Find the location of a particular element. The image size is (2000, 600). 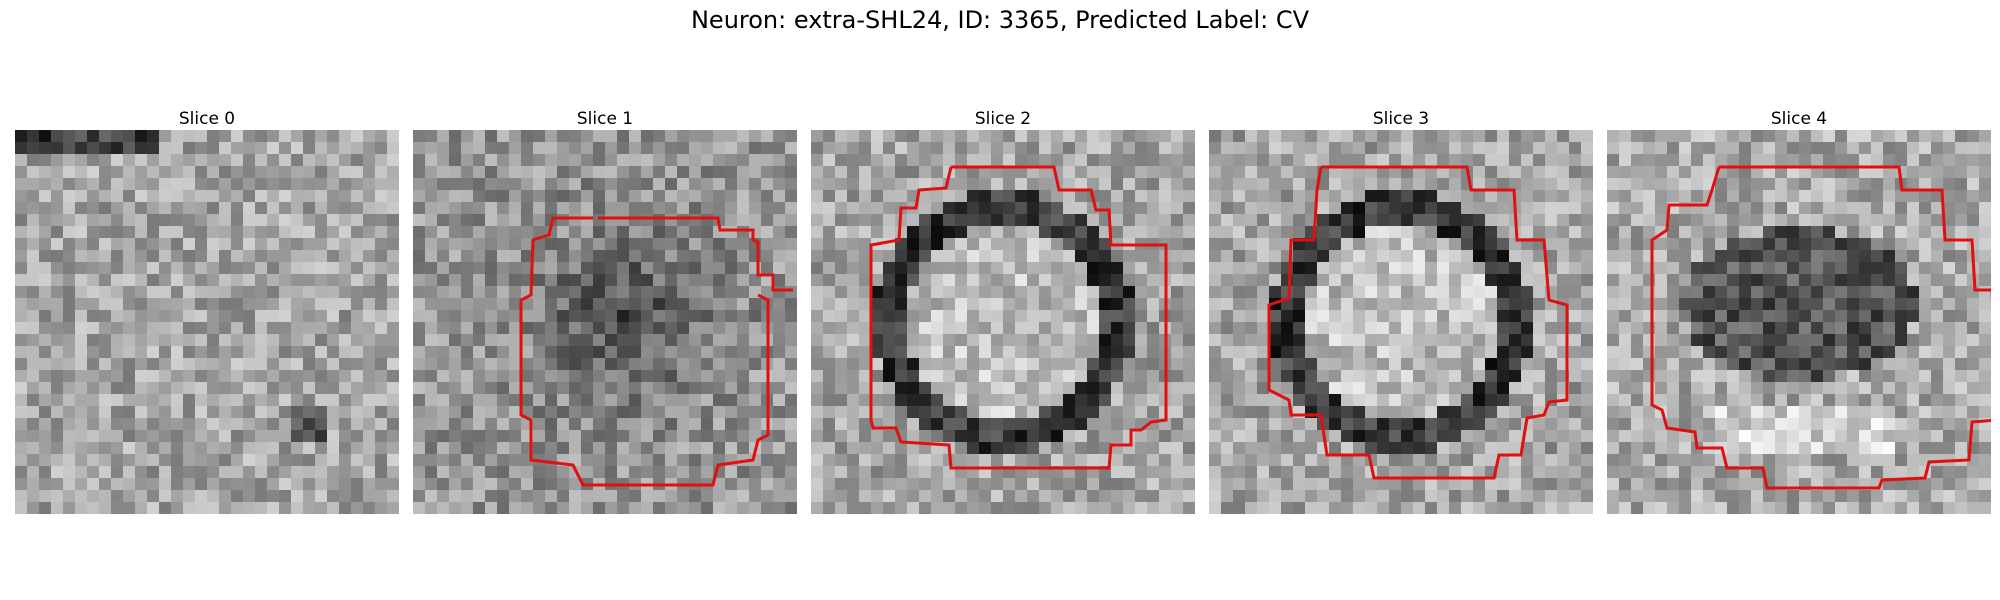

slice-title: Slice 0 is located at coordinates (207, 119).